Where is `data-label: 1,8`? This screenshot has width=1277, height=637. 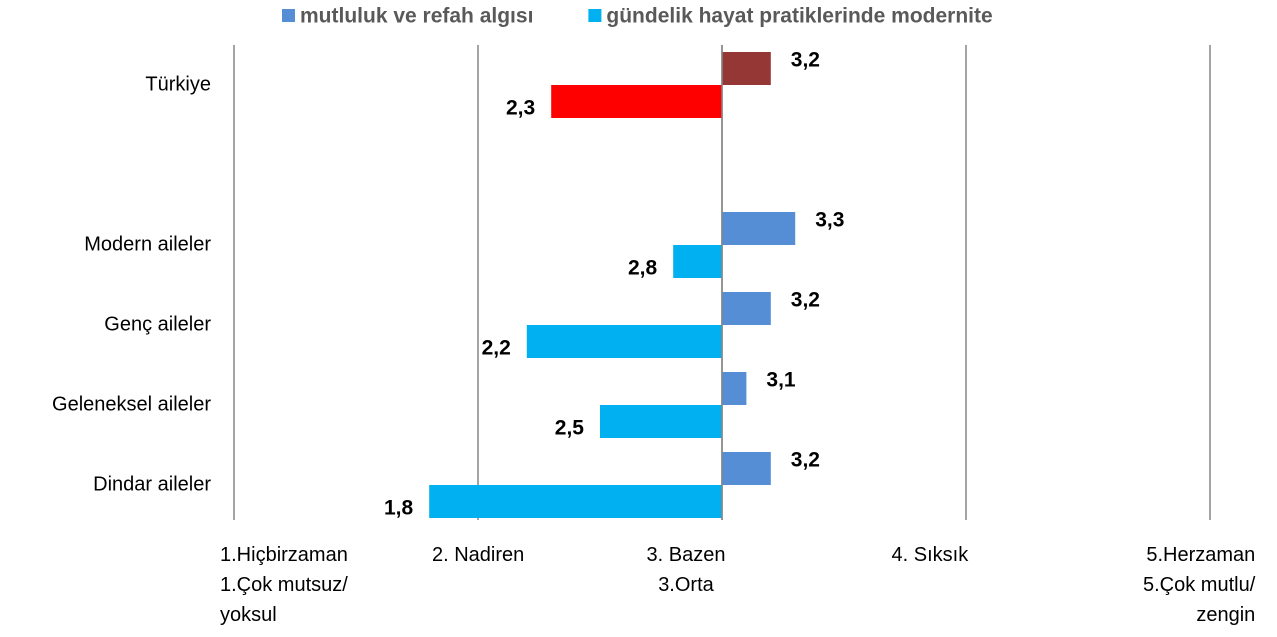
data-label: 1,8 is located at coordinates (399, 508).